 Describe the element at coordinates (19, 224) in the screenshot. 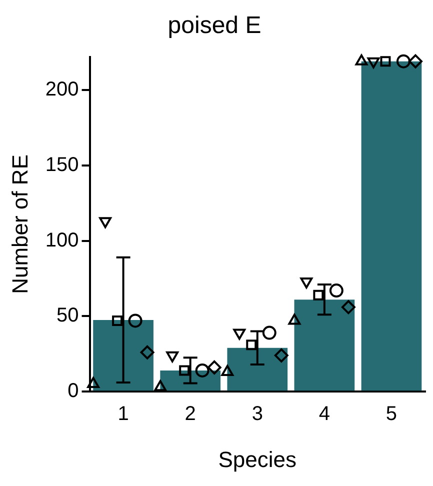

I see `y-axis-title: Number of RE` at that location.